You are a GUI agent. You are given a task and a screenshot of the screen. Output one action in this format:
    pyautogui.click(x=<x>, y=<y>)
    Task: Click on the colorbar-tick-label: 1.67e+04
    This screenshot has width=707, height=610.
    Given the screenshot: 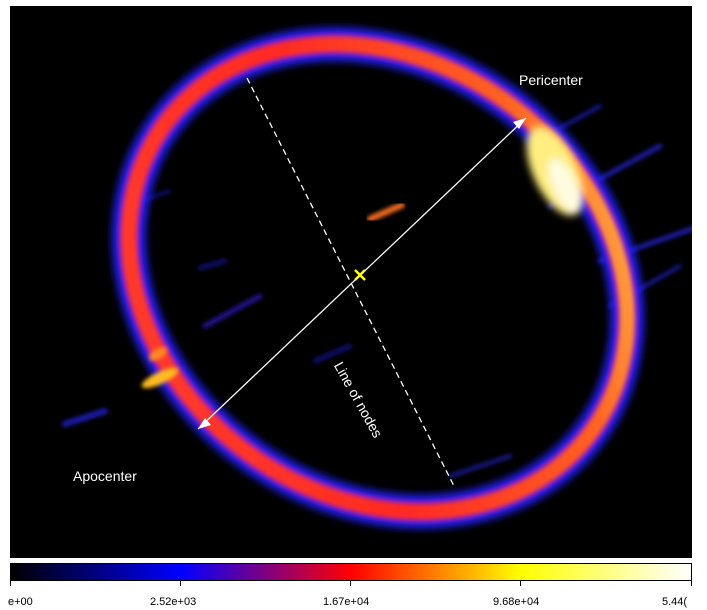 What is the action you would take?
    pyautogui.click(x=346, y=602)
    